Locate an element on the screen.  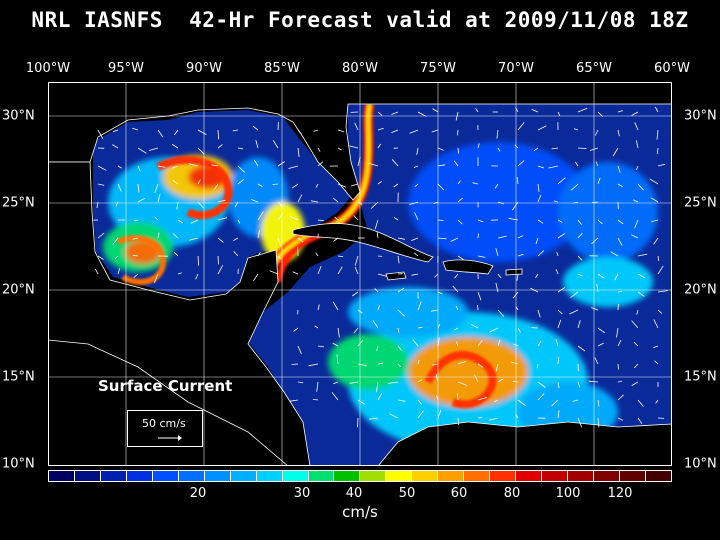
longitude-label: 70°W is located at coordinates (516, 68).